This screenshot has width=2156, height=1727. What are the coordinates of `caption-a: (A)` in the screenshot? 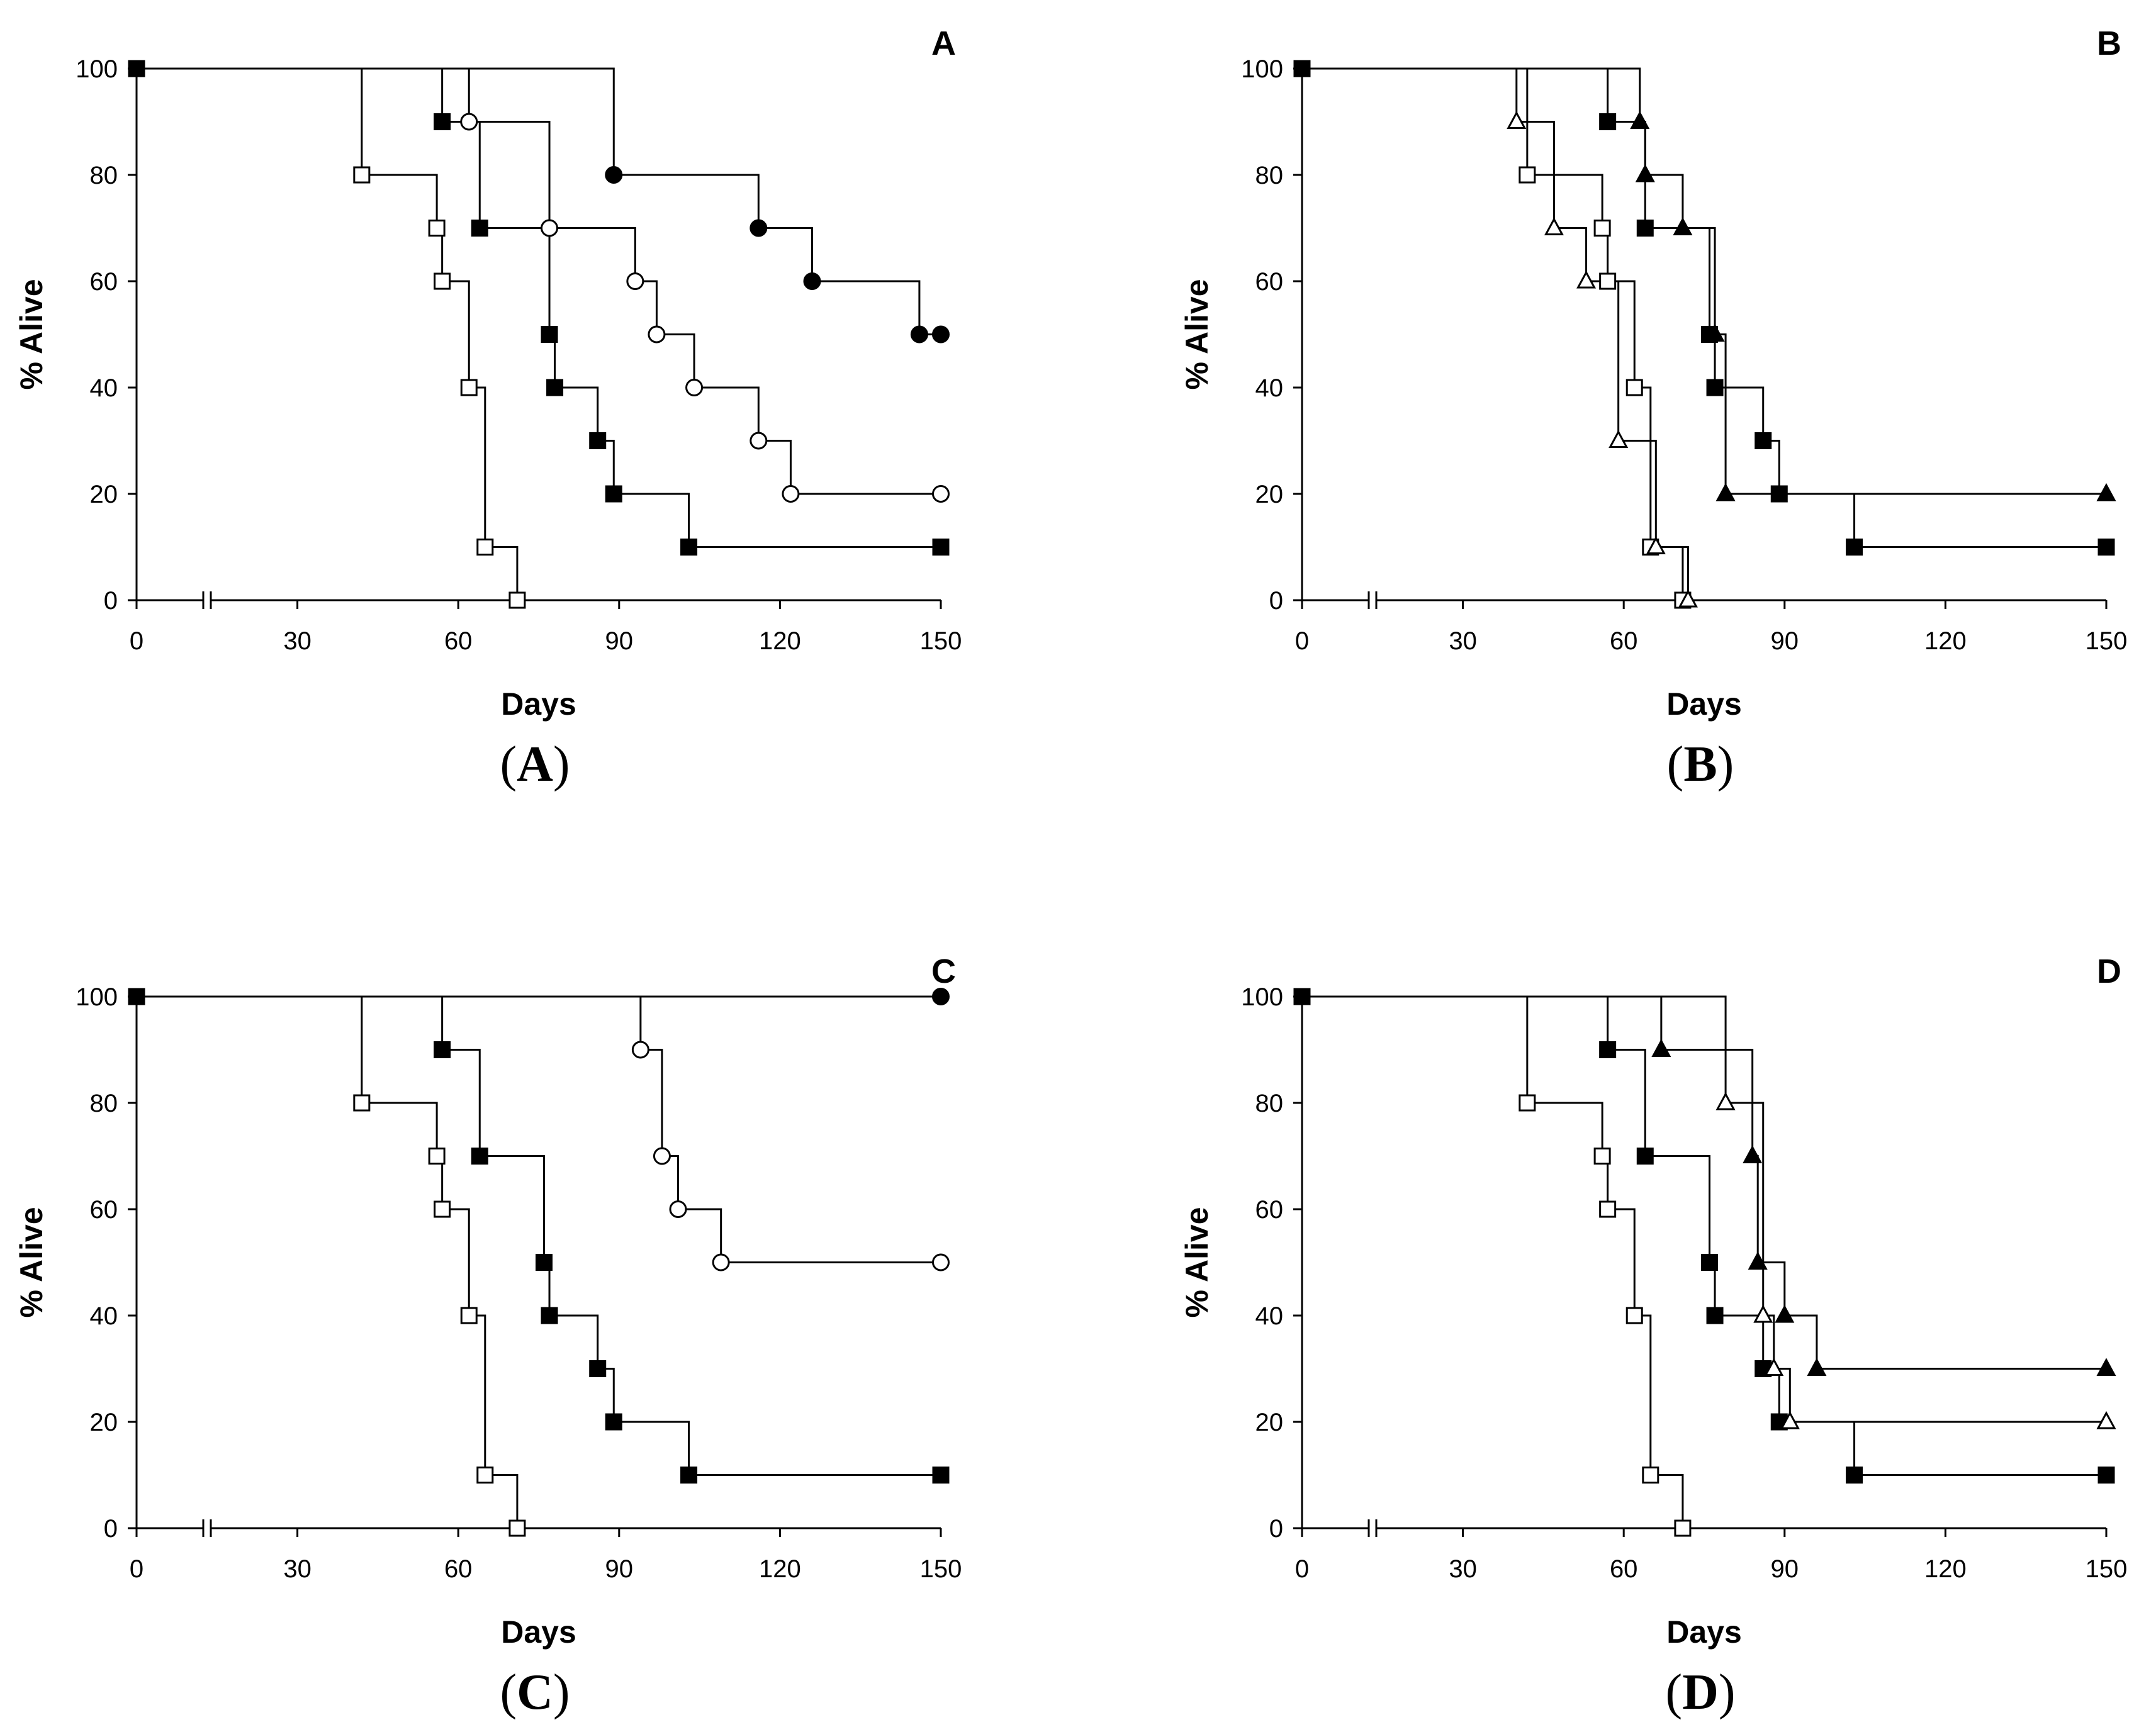 It's located at (535, 765).